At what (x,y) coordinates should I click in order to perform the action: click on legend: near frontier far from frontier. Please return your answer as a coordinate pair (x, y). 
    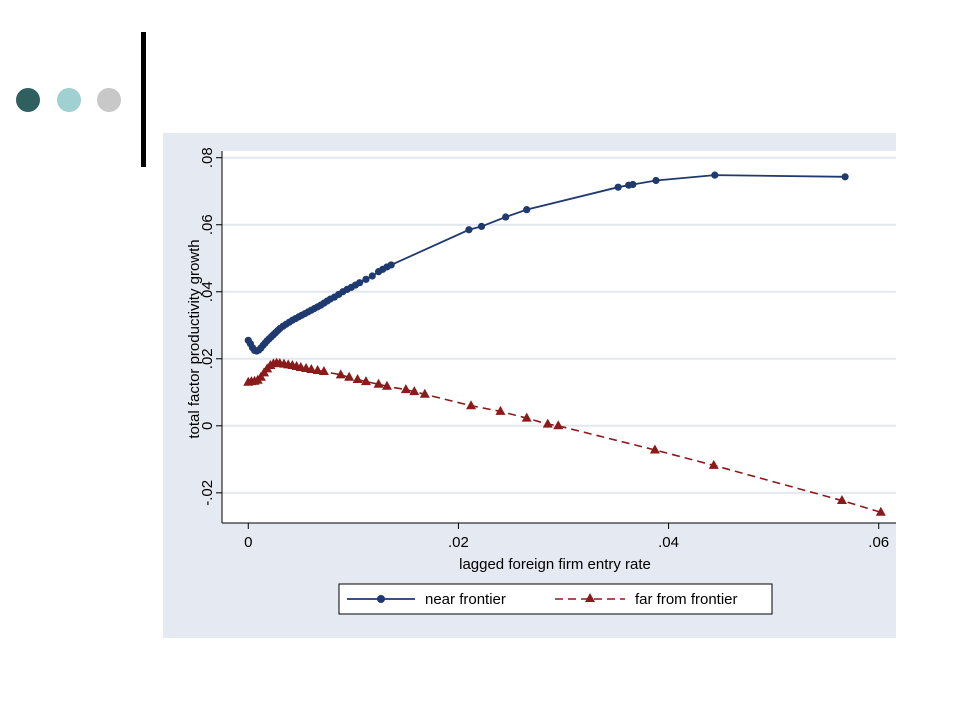
    Looking at the image, I should click on (555, 599).